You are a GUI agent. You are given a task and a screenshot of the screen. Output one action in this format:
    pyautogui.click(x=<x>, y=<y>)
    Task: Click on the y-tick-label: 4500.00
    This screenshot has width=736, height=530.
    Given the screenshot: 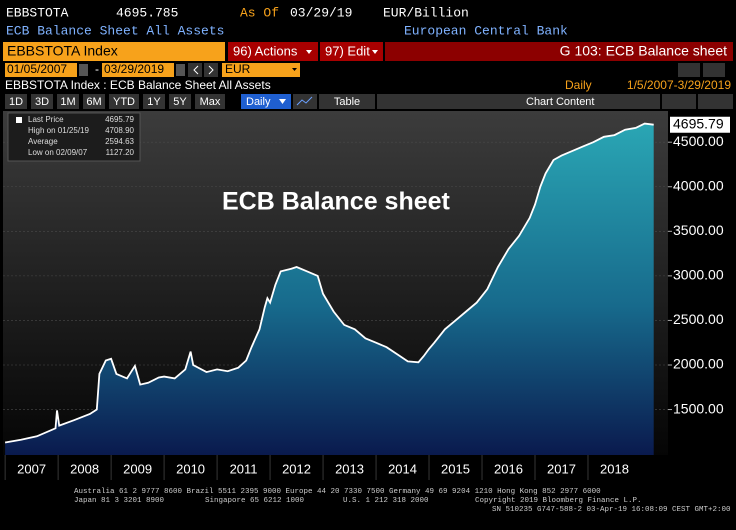 What is the action you would take?
    pyautogui.click(x=698, y=141)
    